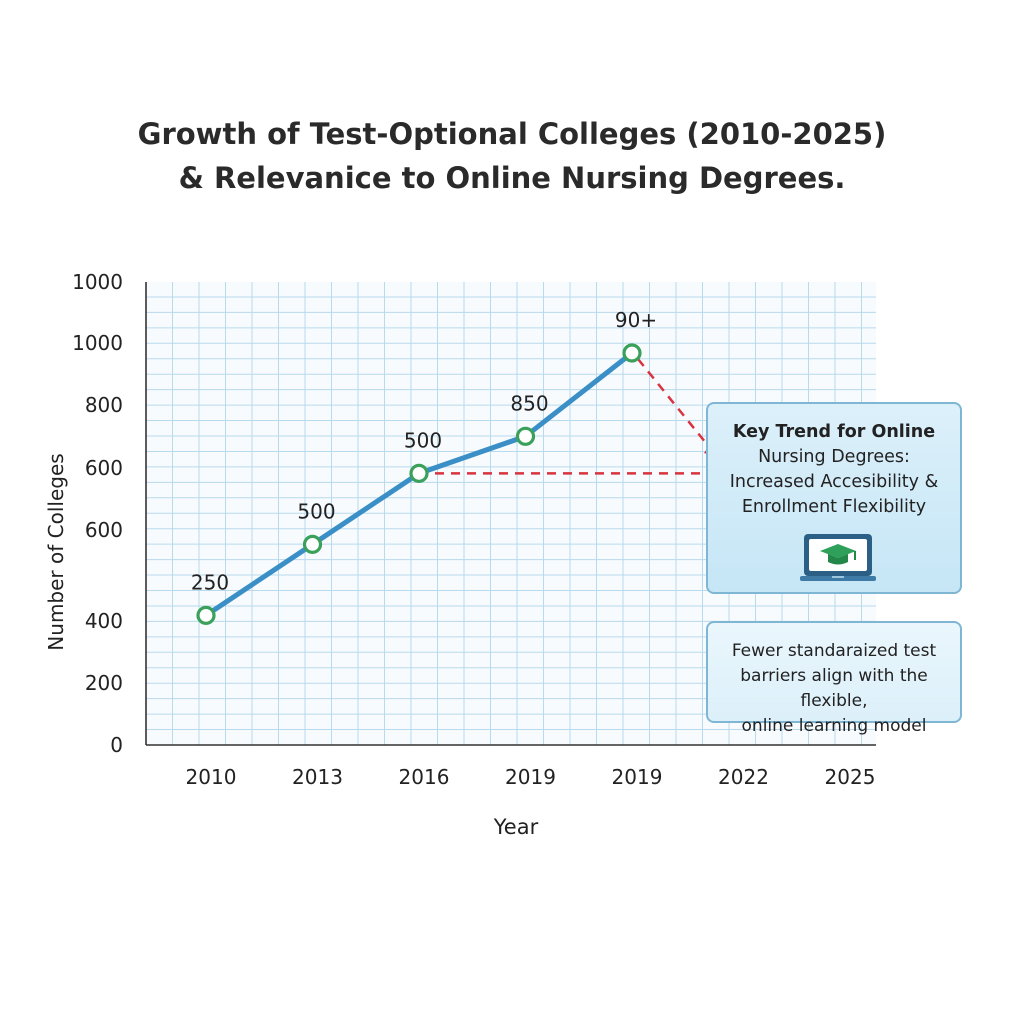  Describe the element at coordinates (834, 432) in the screenshot. I see `key-trend-line-1: Key Trend for Online` at that location.